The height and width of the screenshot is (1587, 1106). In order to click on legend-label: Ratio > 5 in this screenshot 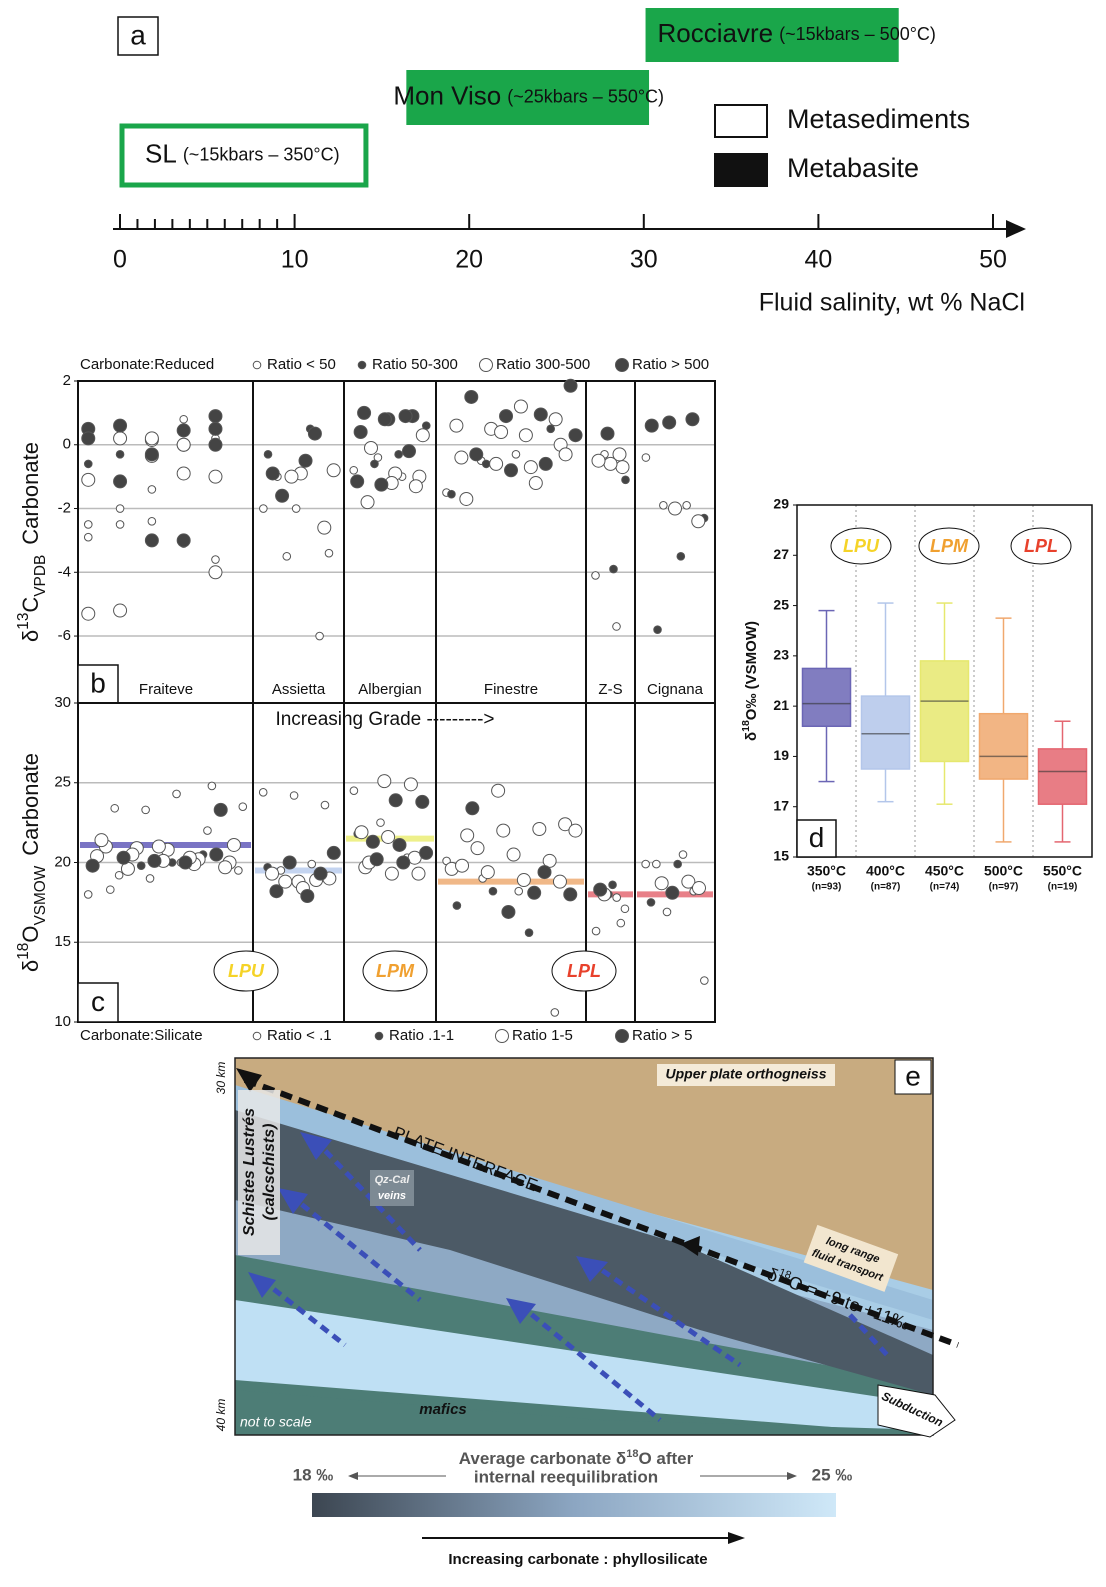, I will do `click(662, 1035)`.